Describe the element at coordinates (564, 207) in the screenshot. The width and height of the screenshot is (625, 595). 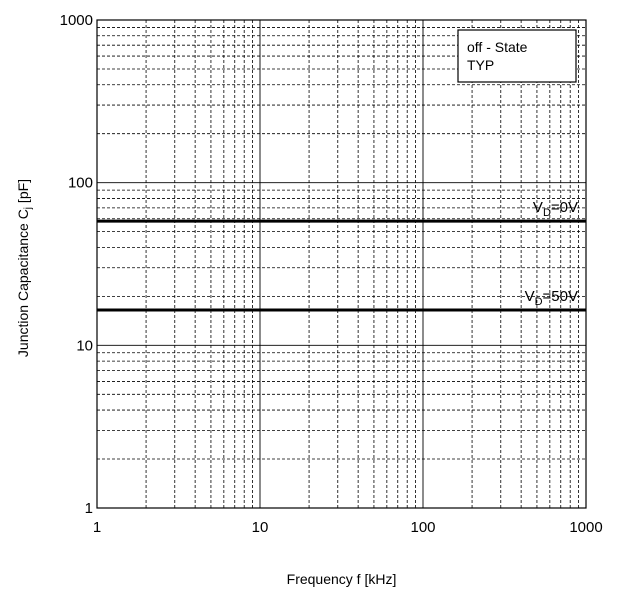
I see `series-label-rest: =0V` at that location.